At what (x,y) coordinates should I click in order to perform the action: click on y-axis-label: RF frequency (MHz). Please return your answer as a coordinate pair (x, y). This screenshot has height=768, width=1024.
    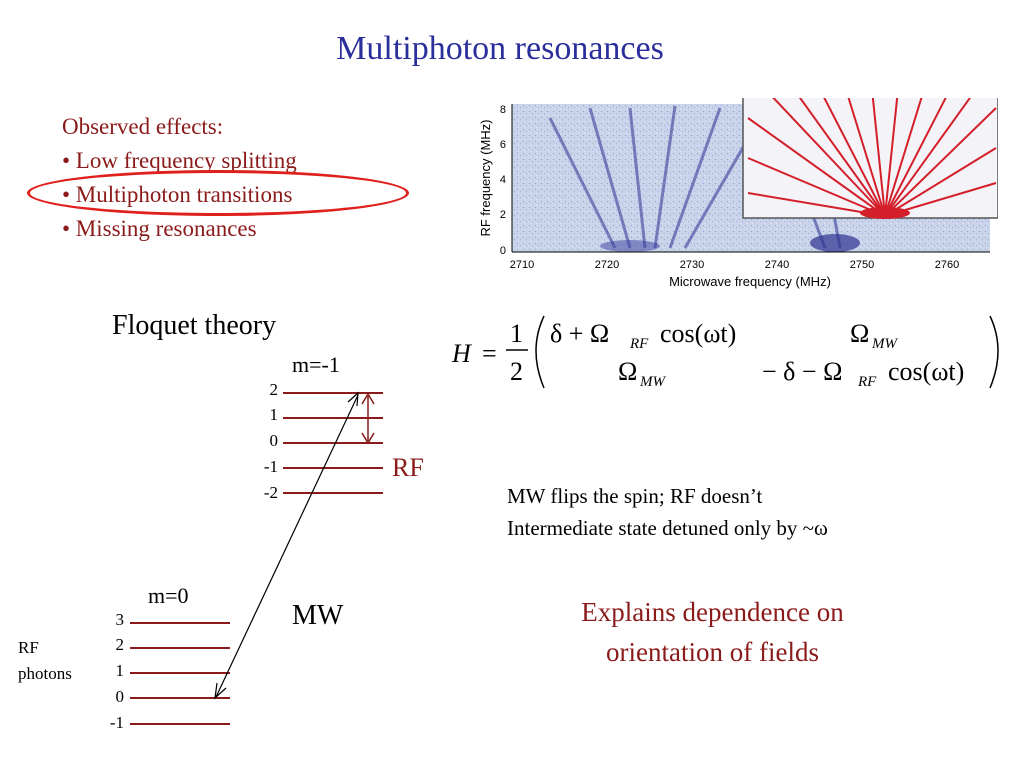
    Looking at the image, I should click on (486, 177).